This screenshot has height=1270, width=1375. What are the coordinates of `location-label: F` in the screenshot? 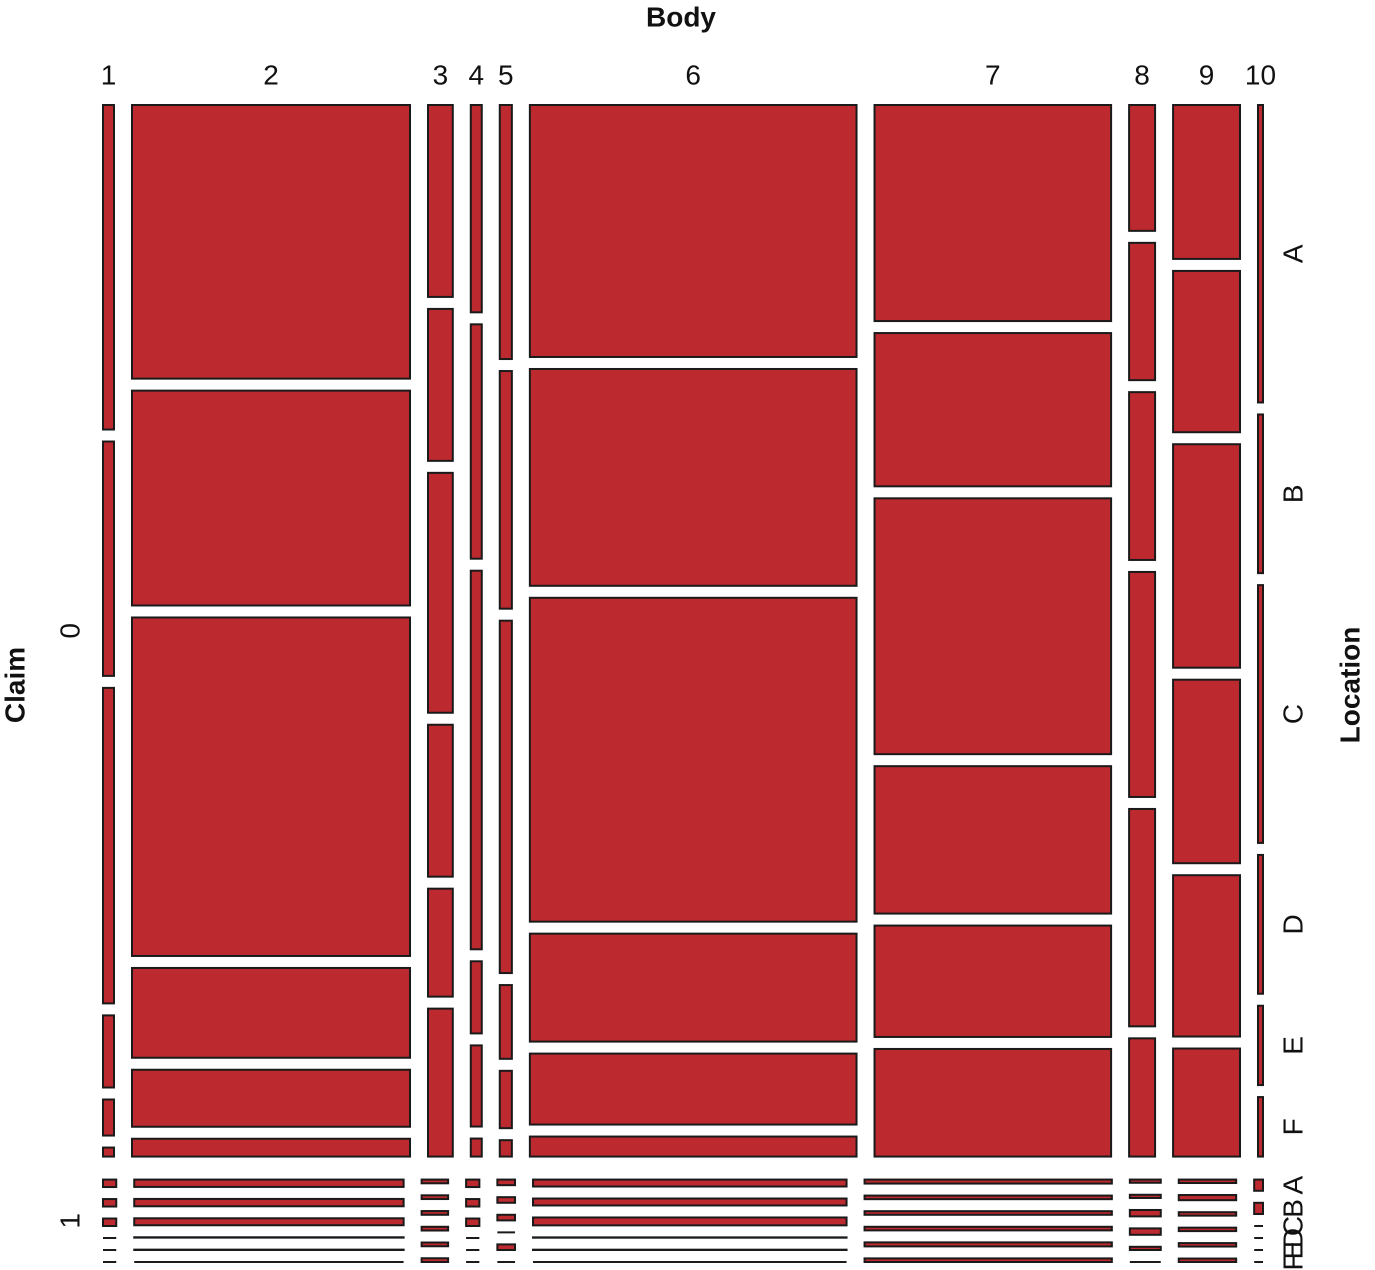 It's located at (1292, 1261).